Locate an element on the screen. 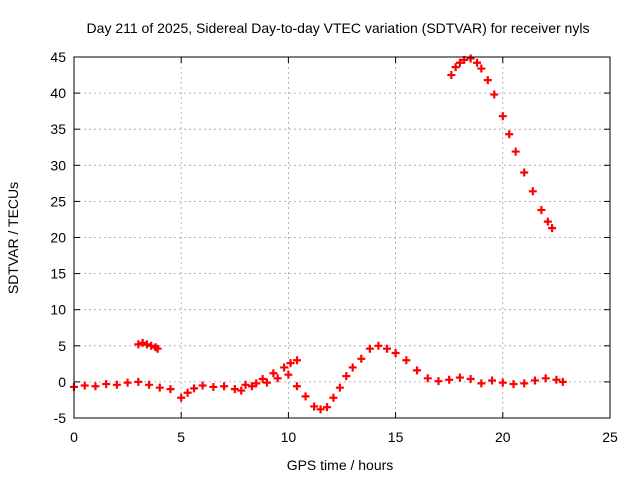 Image resolution: width=640 pixels, height=480 pixels. y-tick-label: 40 is located at coordinates (58, 93).